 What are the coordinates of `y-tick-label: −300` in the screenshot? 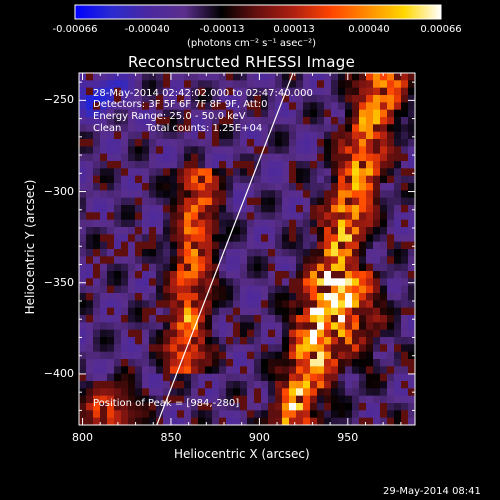 It's located at (58, 191).